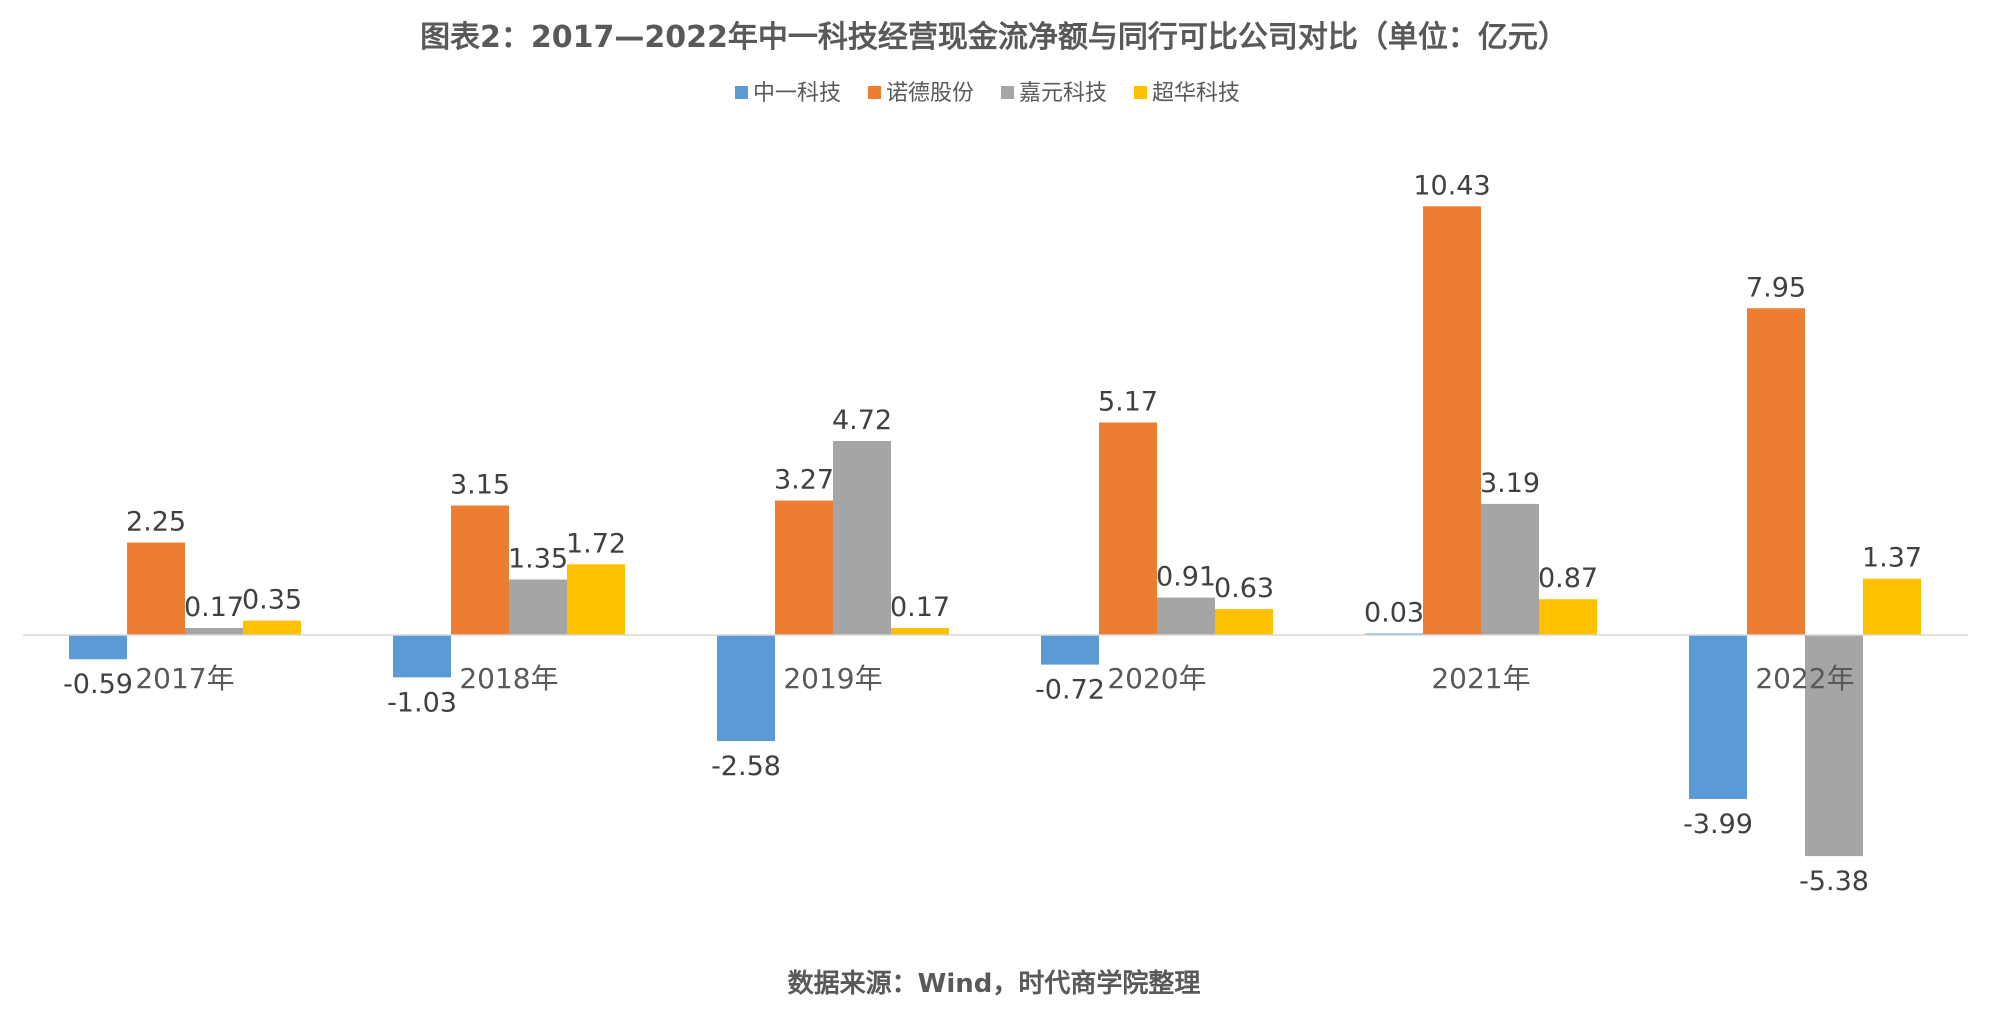  What do you see at coordinates (994, 678) in the screenshot?
I see `category-labels: 2017年 2018年 2019年 2020年 2021年 2022年` at bounding box center [994, 678].